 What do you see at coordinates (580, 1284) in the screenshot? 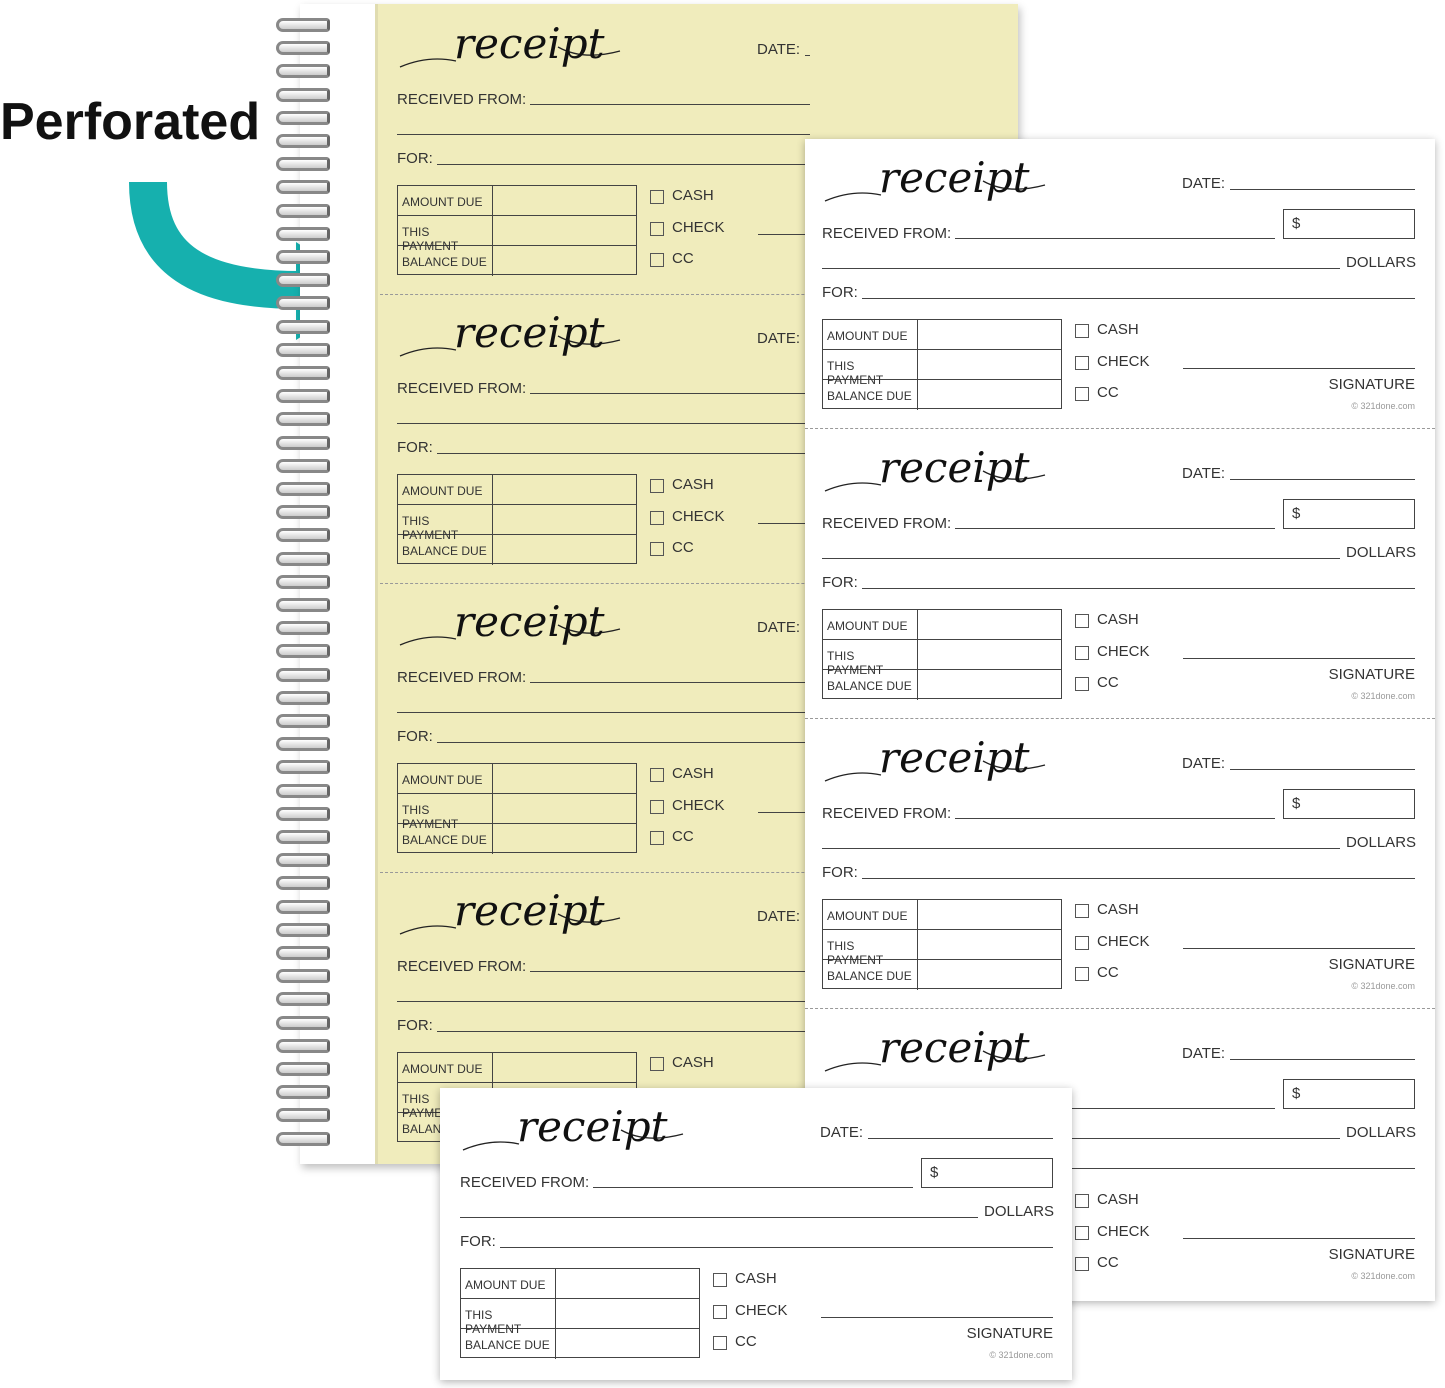
I see `table-row: AMOUNT DUE` at bounding box center [580, 1284].